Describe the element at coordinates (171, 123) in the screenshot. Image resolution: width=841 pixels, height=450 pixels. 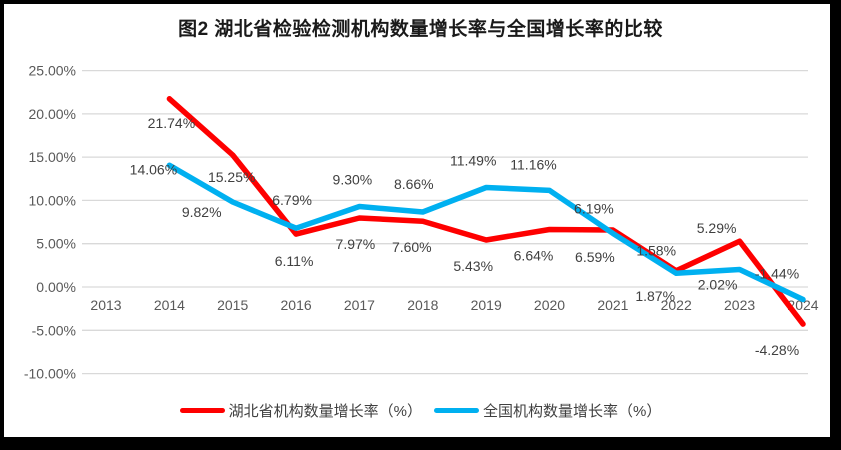
I see `data-label-hubei: 21.74%` at that location.